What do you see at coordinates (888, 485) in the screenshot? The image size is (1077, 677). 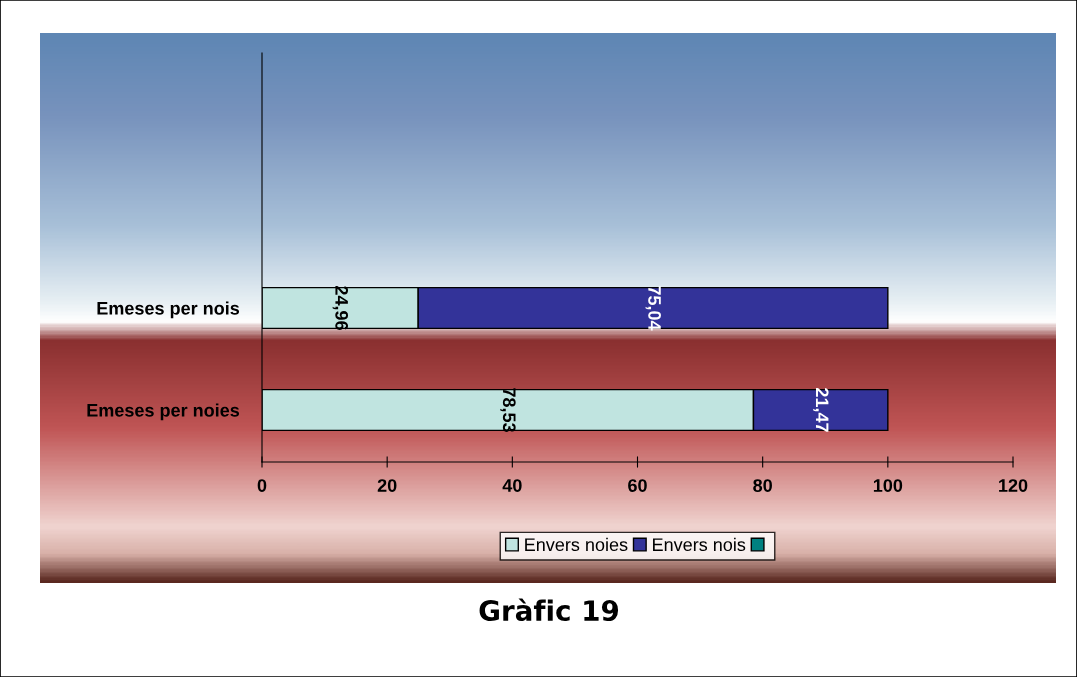 I see `x-tick-label: 100` at bounding box center [888, 485].